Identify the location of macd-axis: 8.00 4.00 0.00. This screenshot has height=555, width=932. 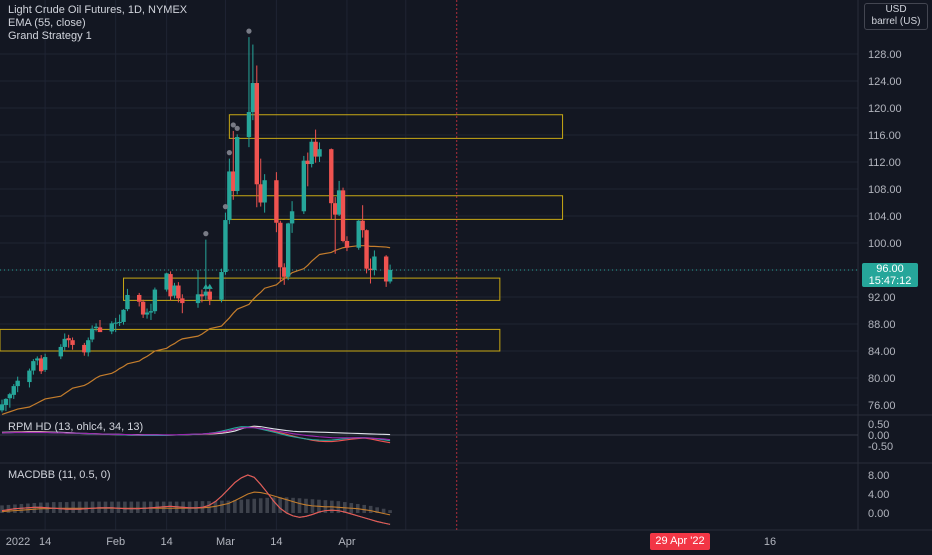
(878, 495).